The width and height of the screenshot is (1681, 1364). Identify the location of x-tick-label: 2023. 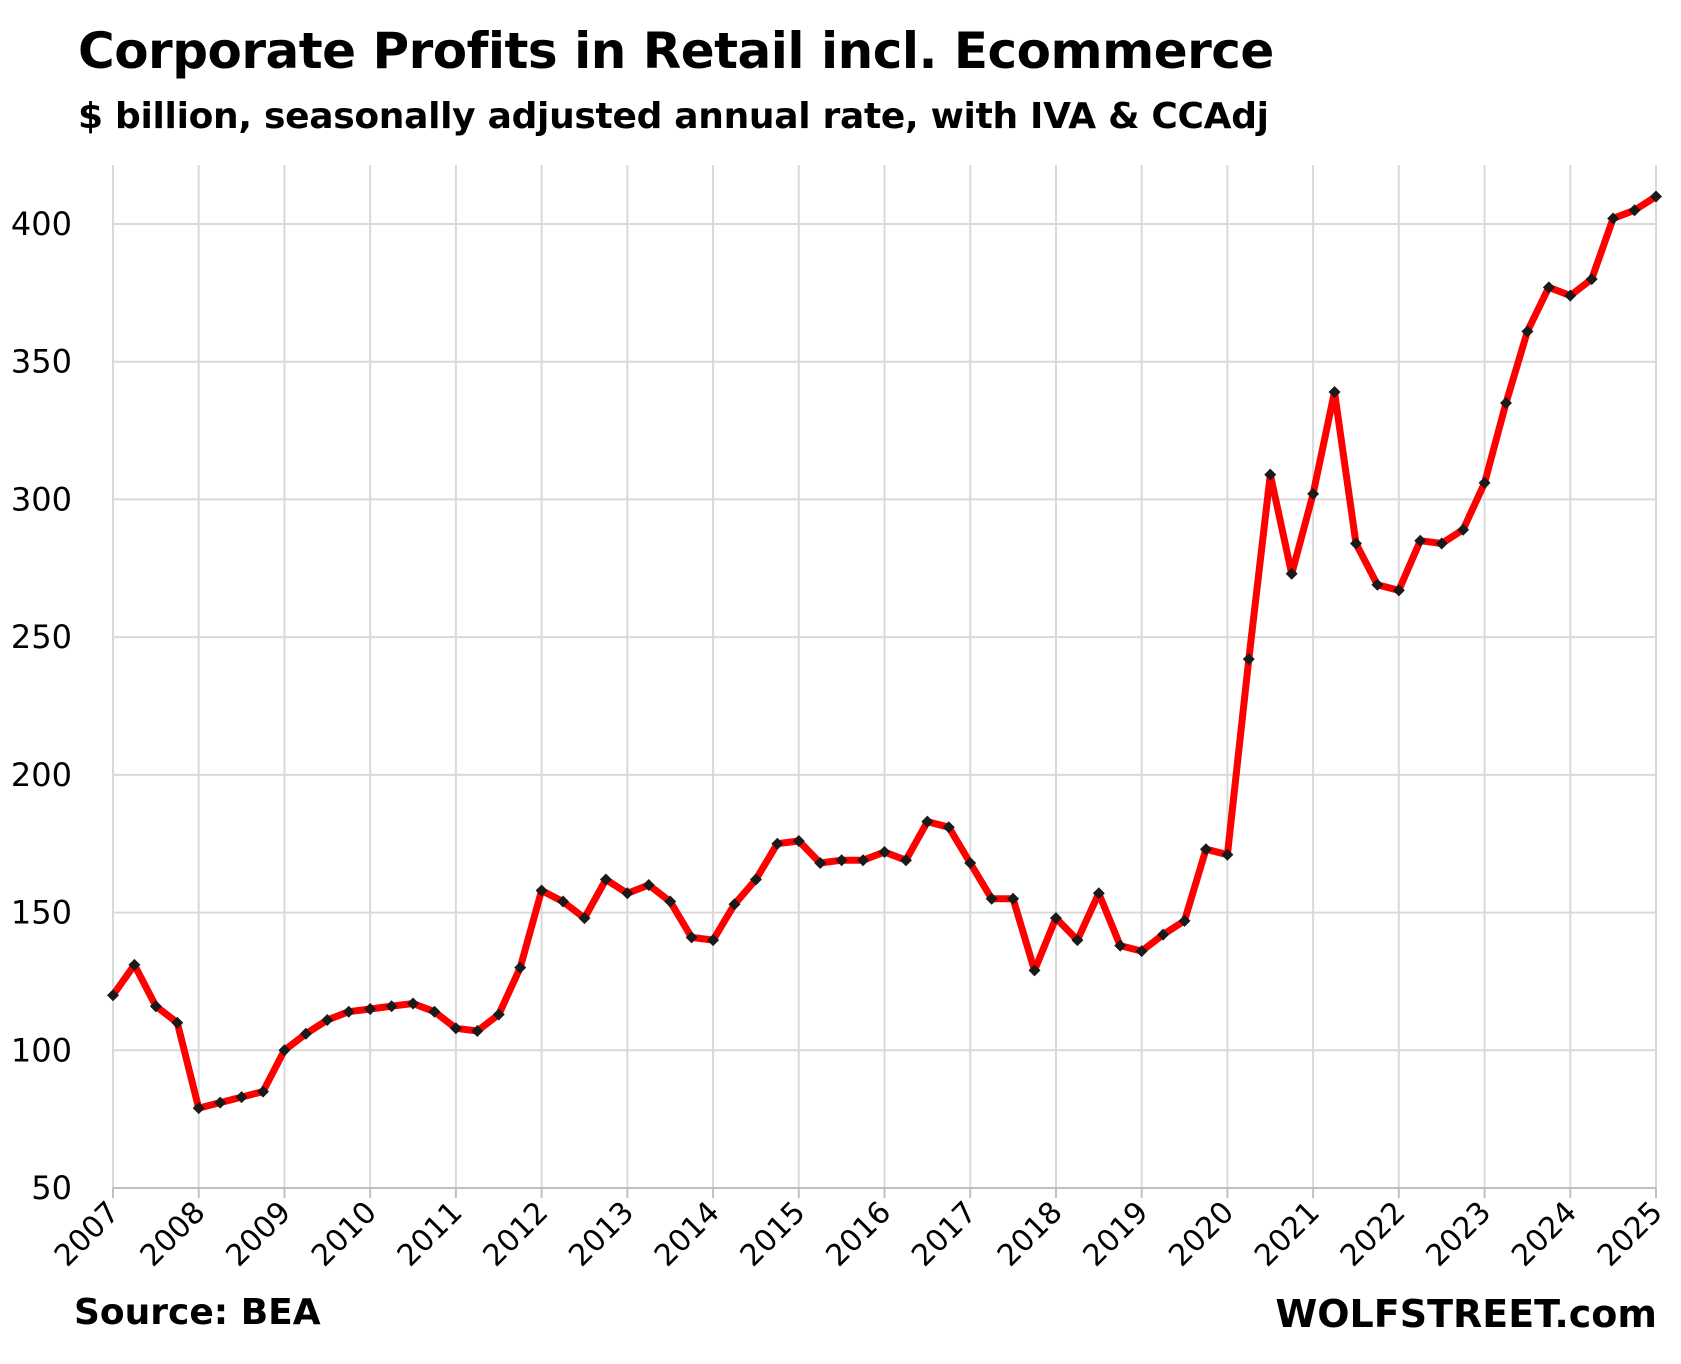
(1458, 1234).